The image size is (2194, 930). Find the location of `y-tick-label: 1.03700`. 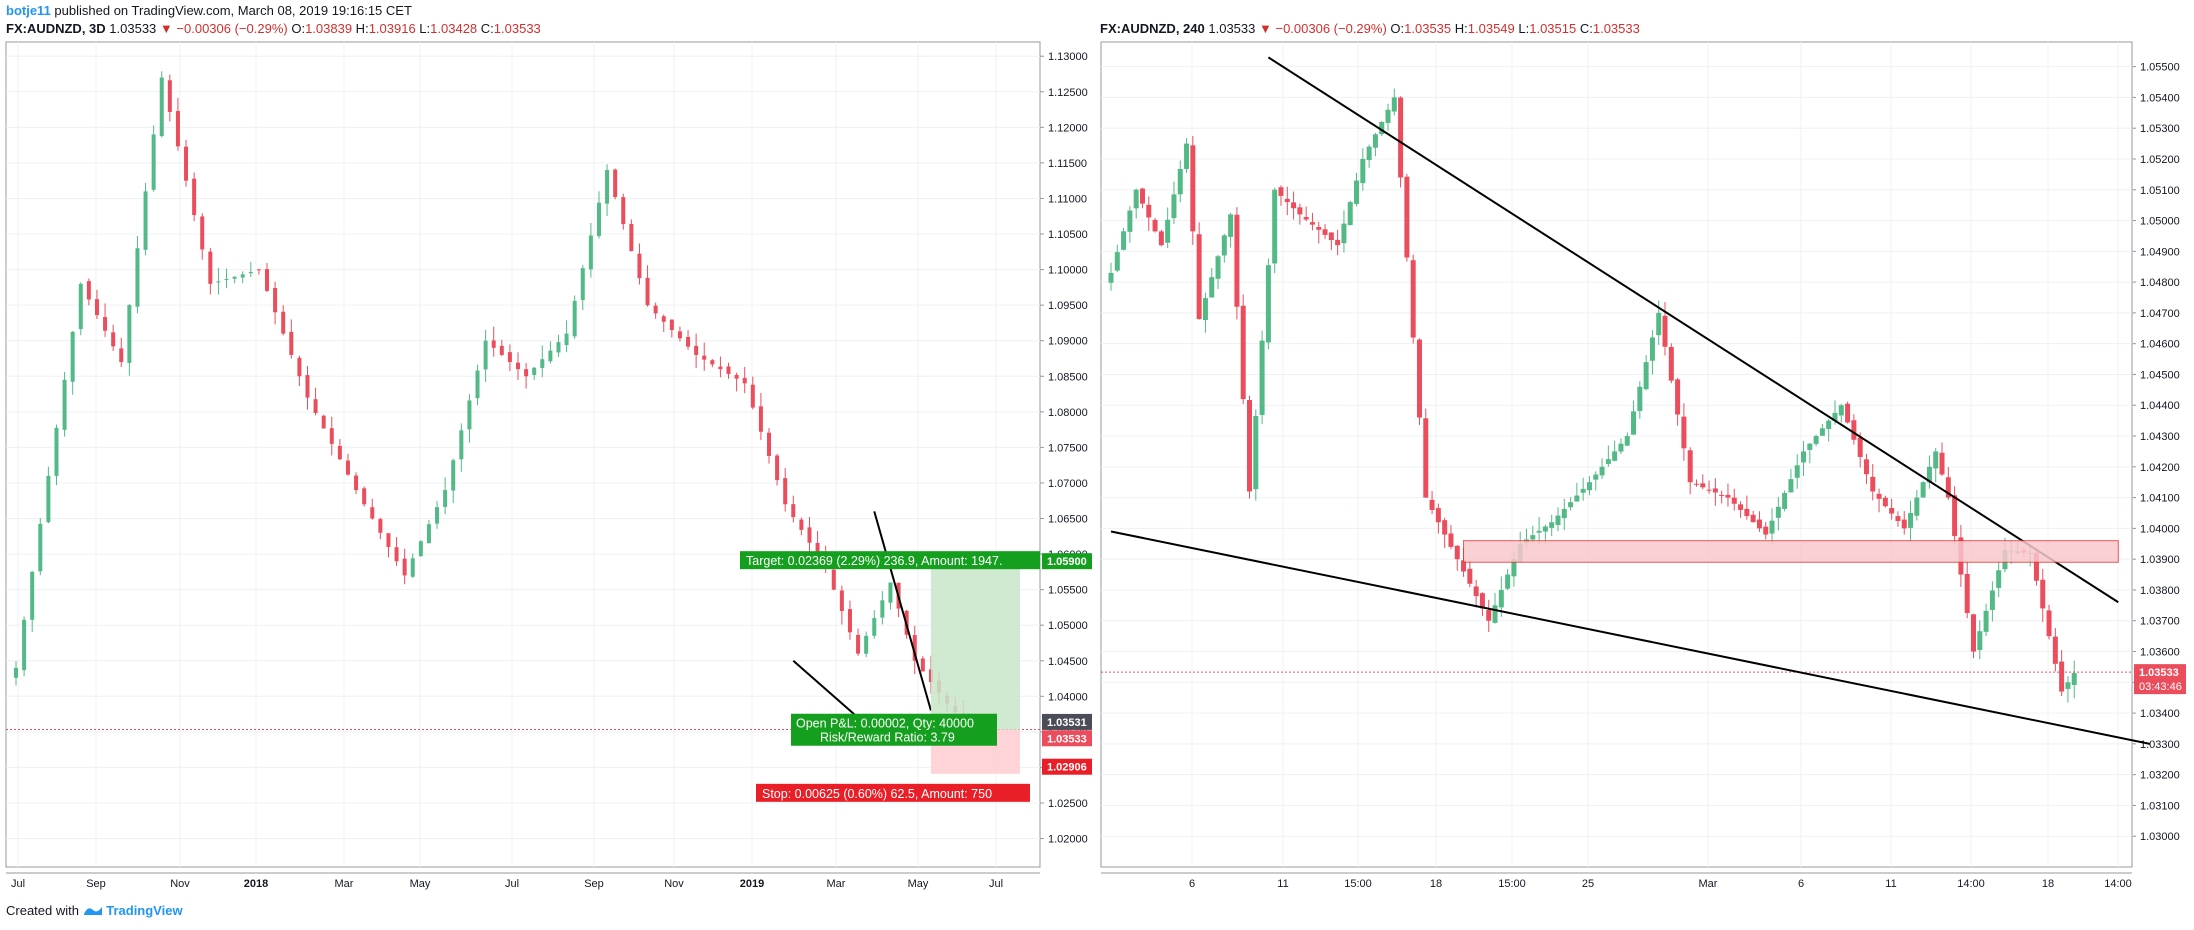

y-tick-label: 1.03700 is located at coordinates (2160, 622).